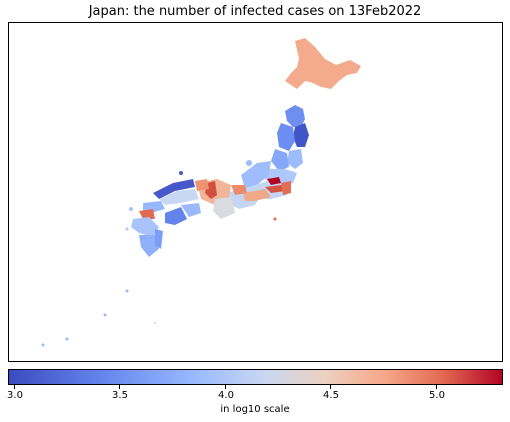  What do you see at coordinates (181, 173) in the screenshot?
I see `island-oki` at bounding box center [181, 173].